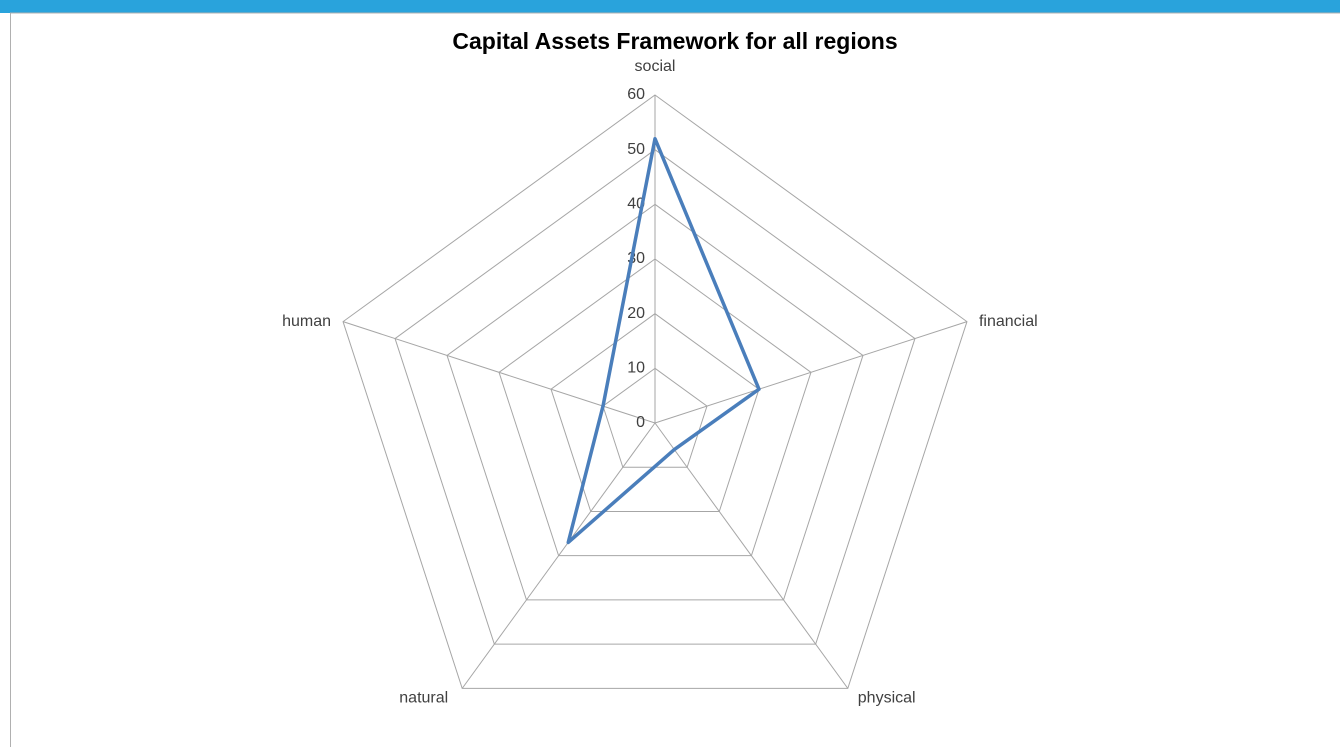 This screenshot has width=1340, height=752. I want to click on spoke, so click(811, 372).